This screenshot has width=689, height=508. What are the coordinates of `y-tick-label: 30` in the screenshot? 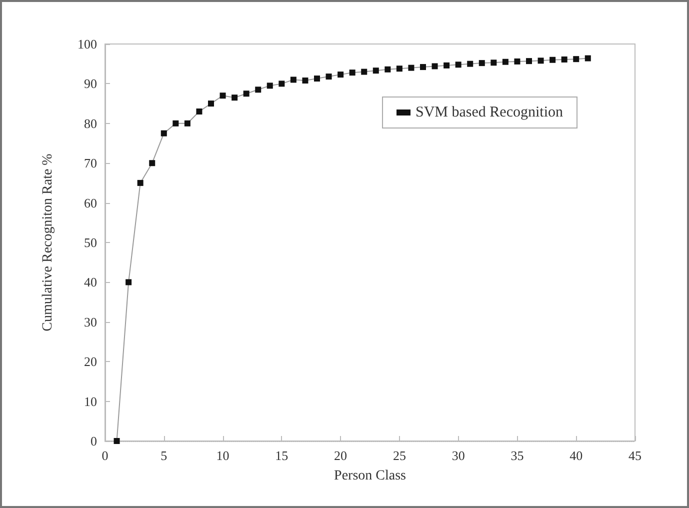 It's located at (90, 322).